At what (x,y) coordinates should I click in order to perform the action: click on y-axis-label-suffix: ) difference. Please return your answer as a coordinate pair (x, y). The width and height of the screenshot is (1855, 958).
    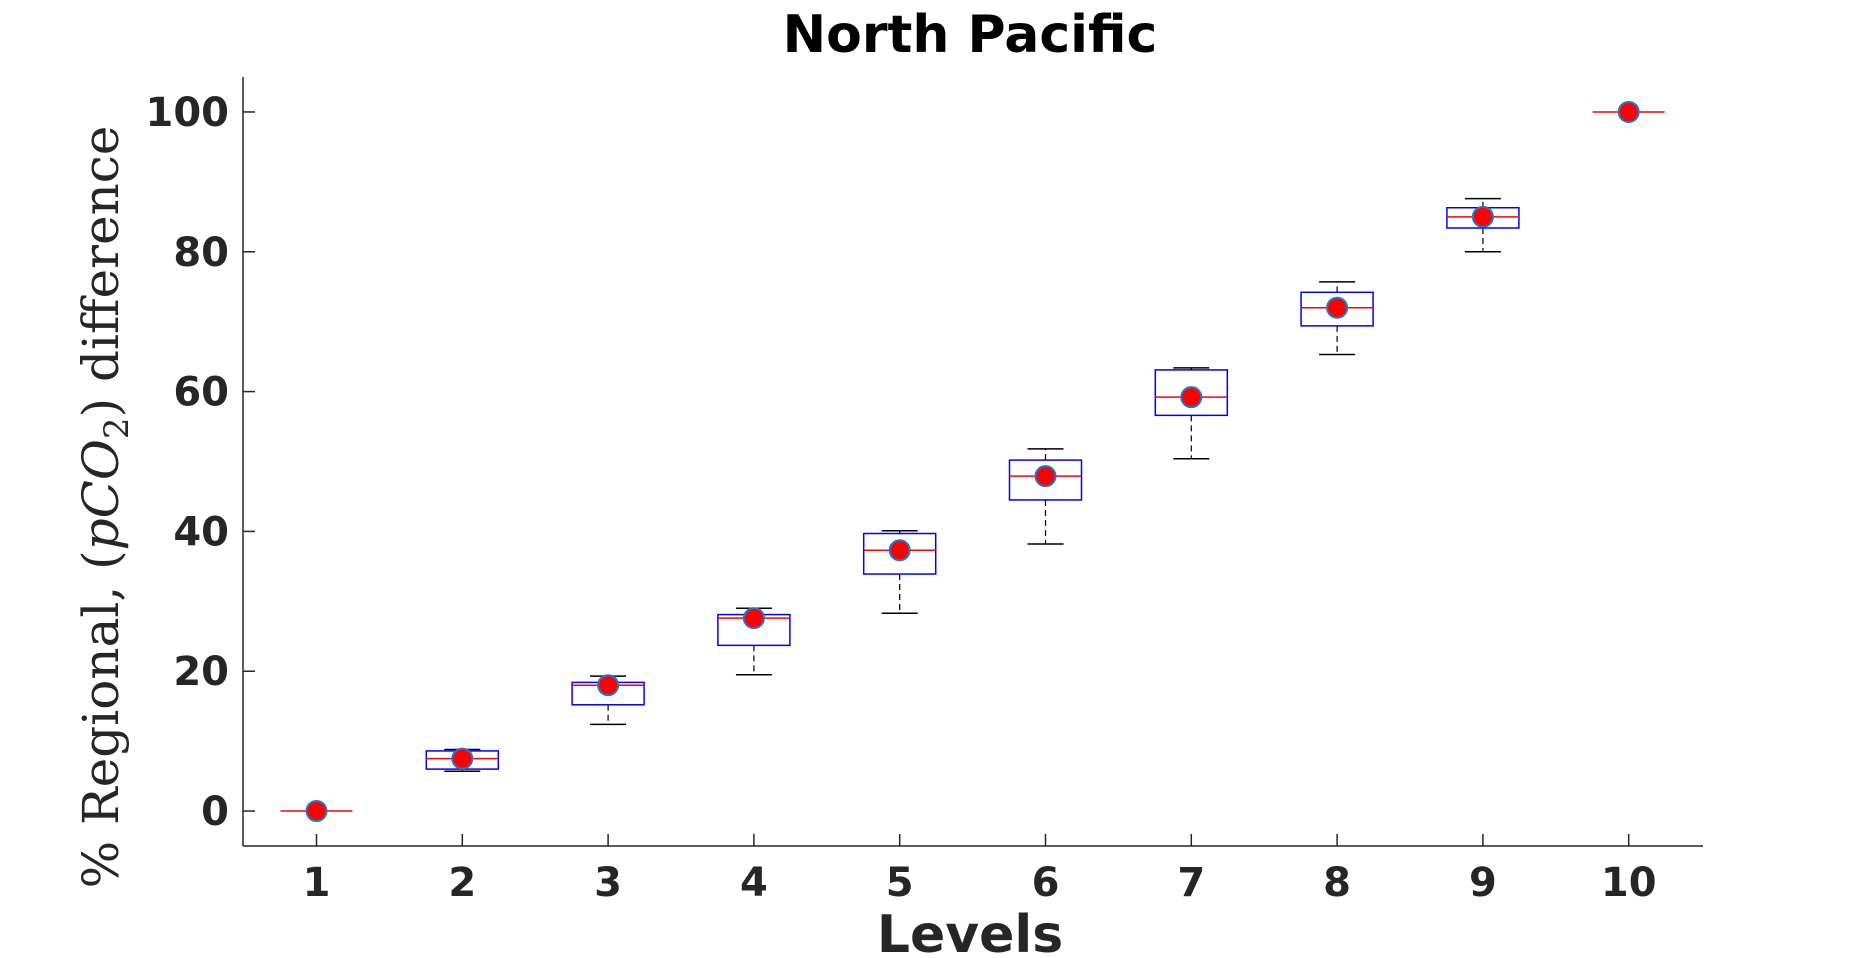
    Looking at the image, I should click on (101, 272).